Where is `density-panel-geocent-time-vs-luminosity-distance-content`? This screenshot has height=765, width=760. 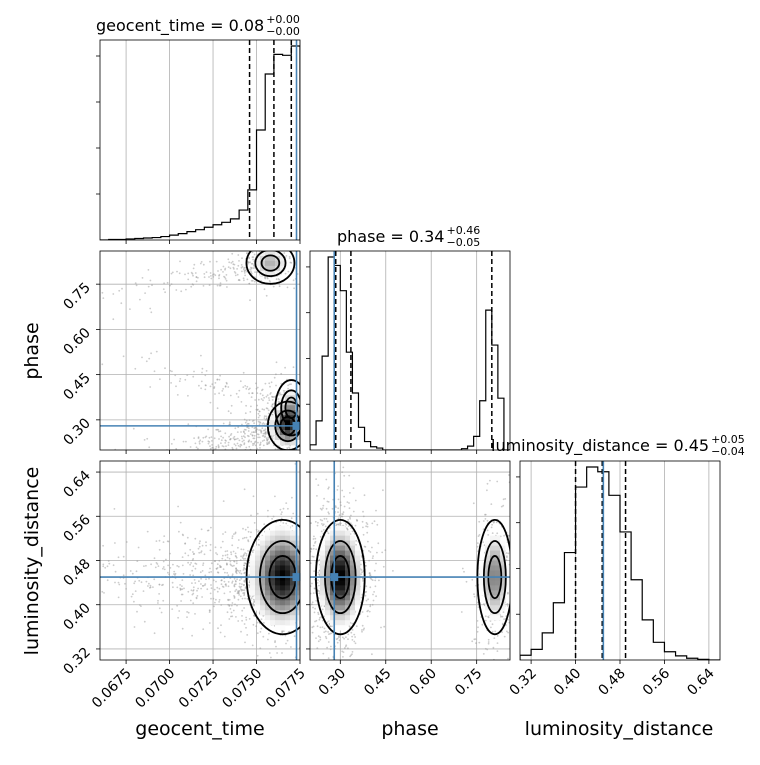
density-panel-geocent-time-vs-luminosity-distance-content is located at coordinates (200, 561).